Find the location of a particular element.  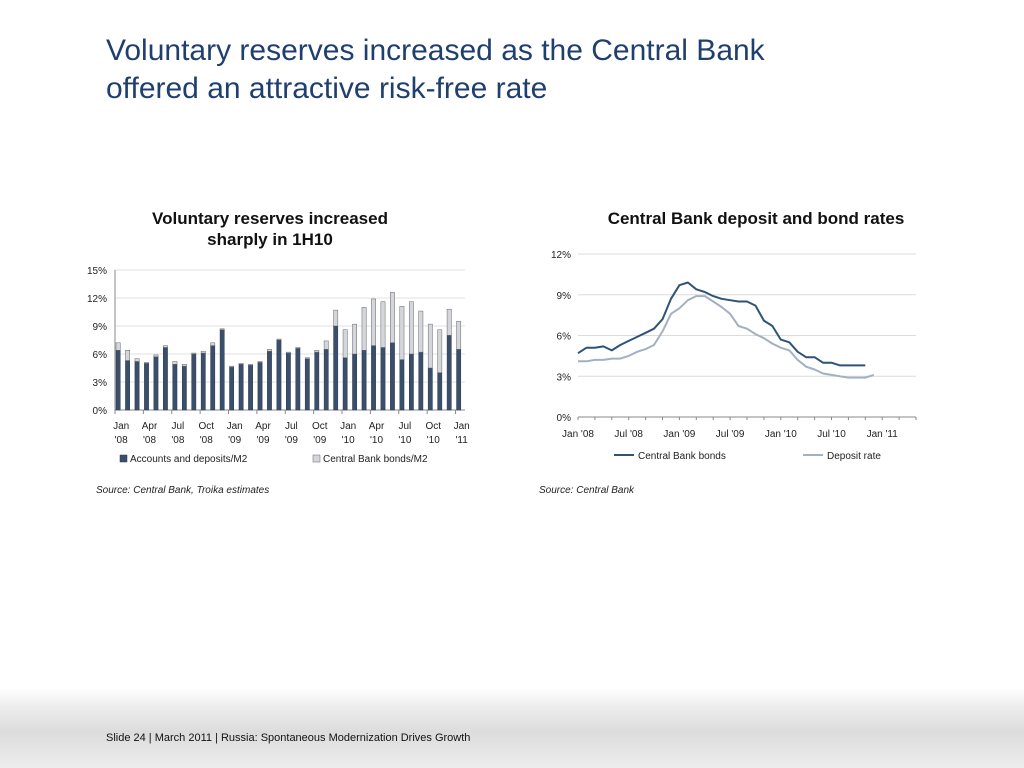

bar-y-tick-label: 3% is located at coordinates (100, 383).